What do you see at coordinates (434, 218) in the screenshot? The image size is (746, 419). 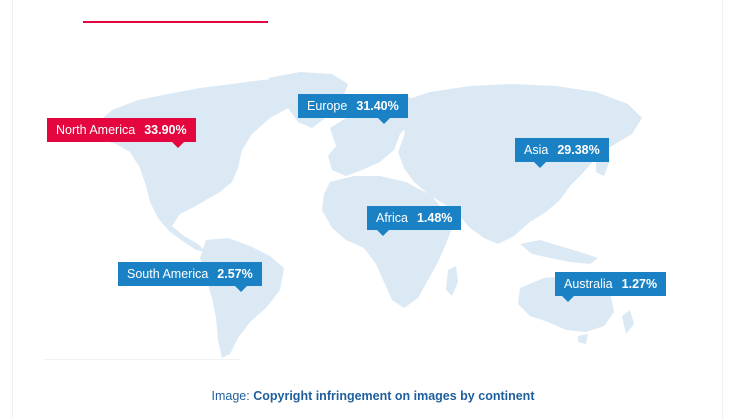 I see `region-share: 1.48%` at bounding box center [434, 218].